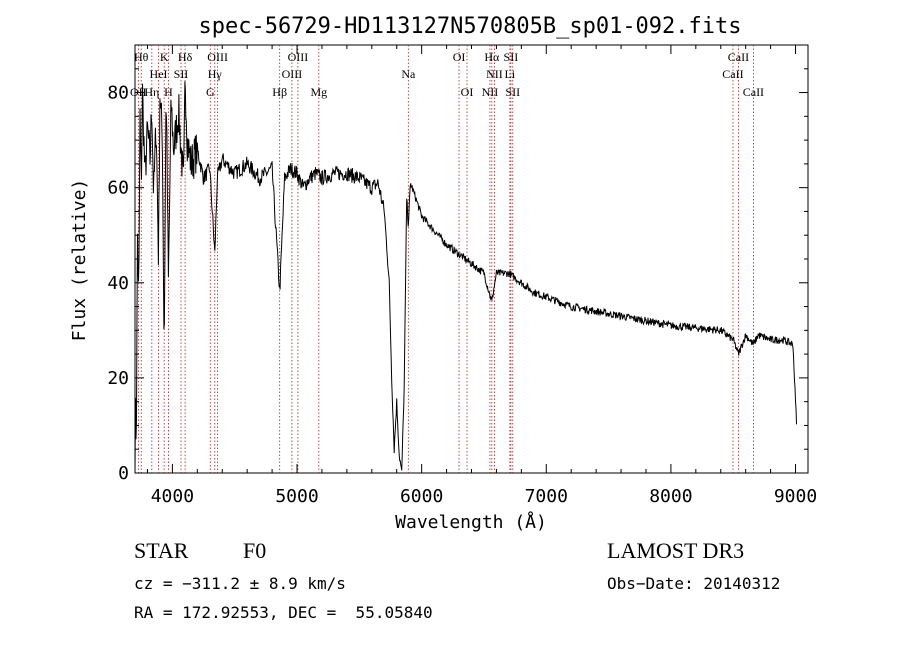 This screenshot has height=649, width=900. Describe the element at coordinates (732, 74) in the screenshot. I see `line-label-24: CaII` at that location.